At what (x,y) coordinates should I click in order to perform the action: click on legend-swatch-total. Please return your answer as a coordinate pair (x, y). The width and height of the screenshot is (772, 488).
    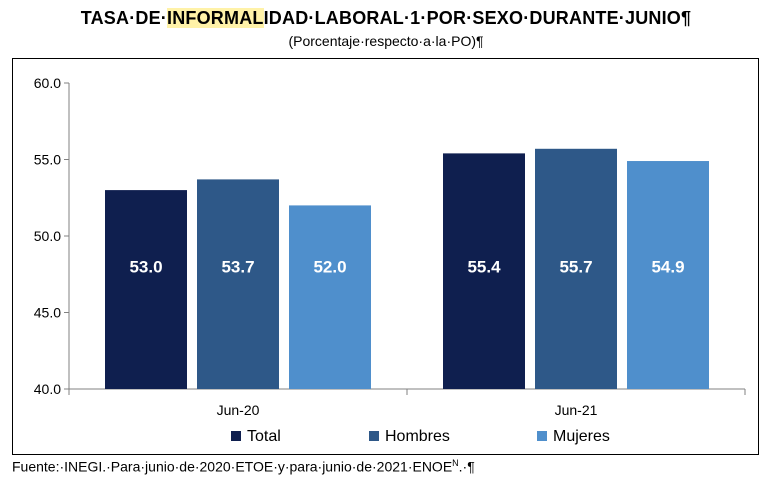
    Looking at the image, I should click on (236, 436).